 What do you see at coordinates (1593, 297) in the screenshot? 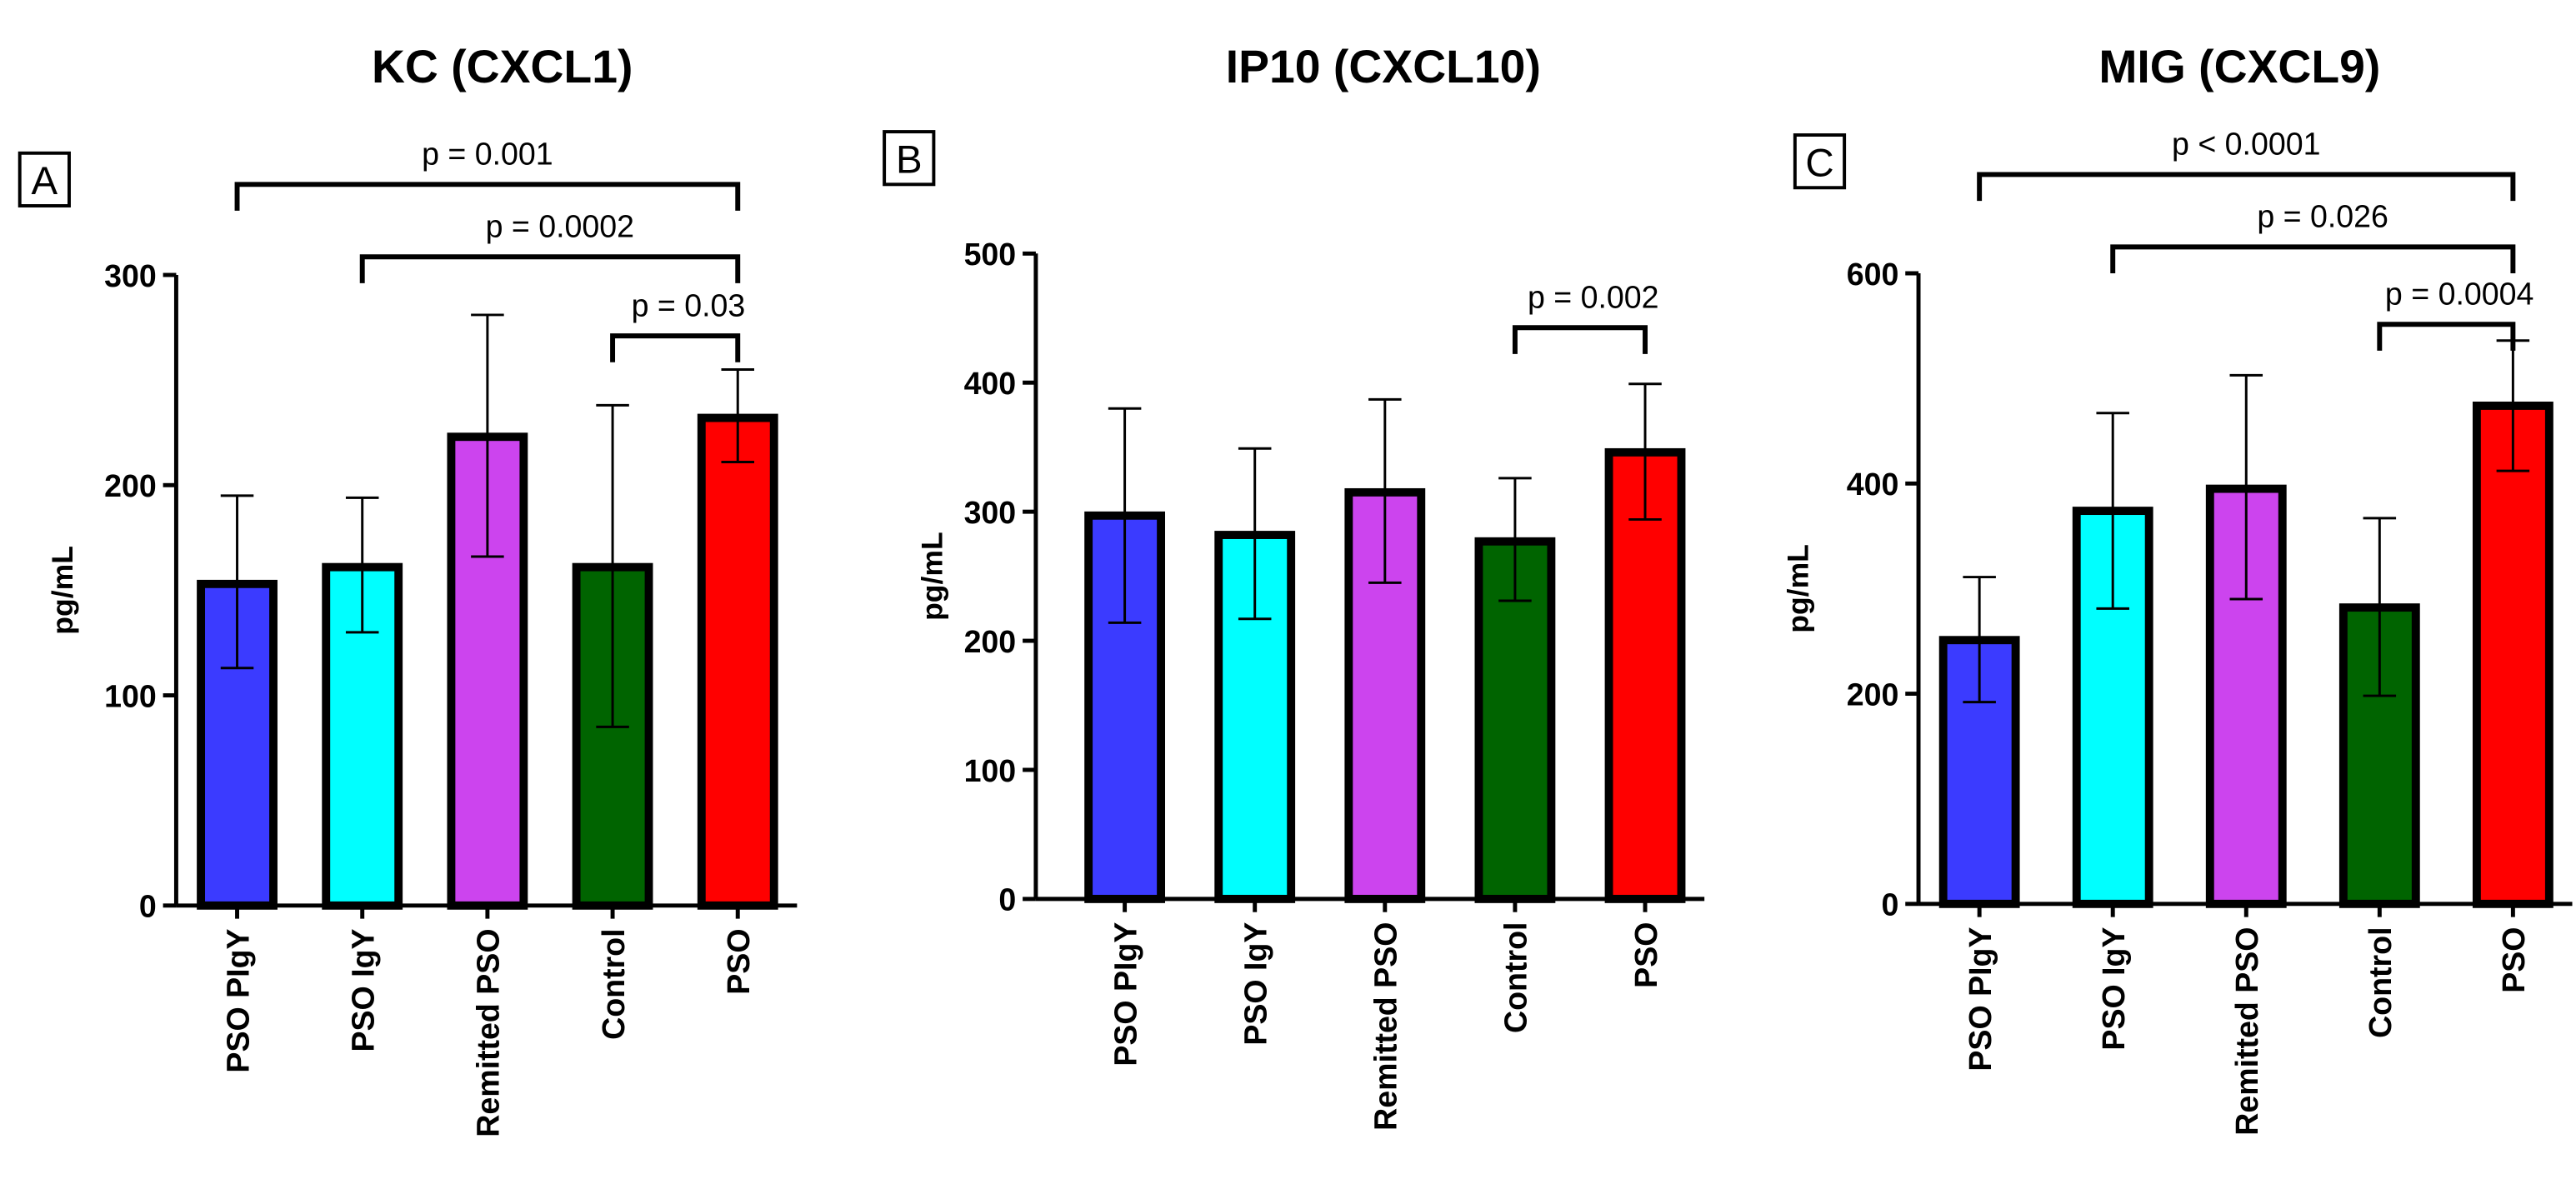
I see `p-value-label: p = 0.002` at bounding box center [1593, 297].